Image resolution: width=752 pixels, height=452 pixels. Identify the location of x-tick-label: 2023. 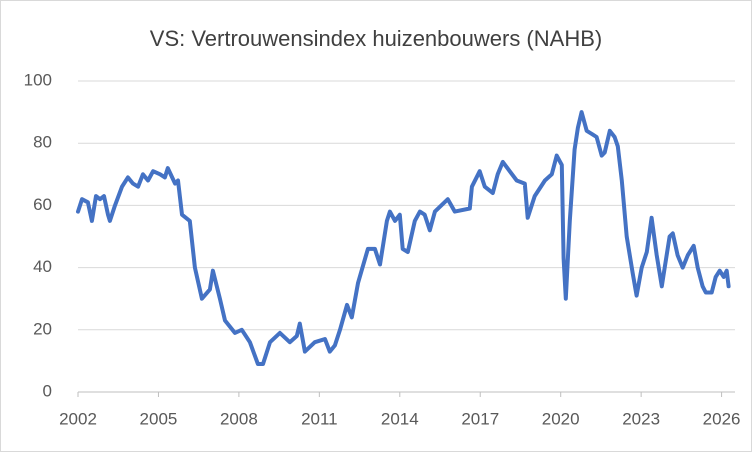
(641, 418).